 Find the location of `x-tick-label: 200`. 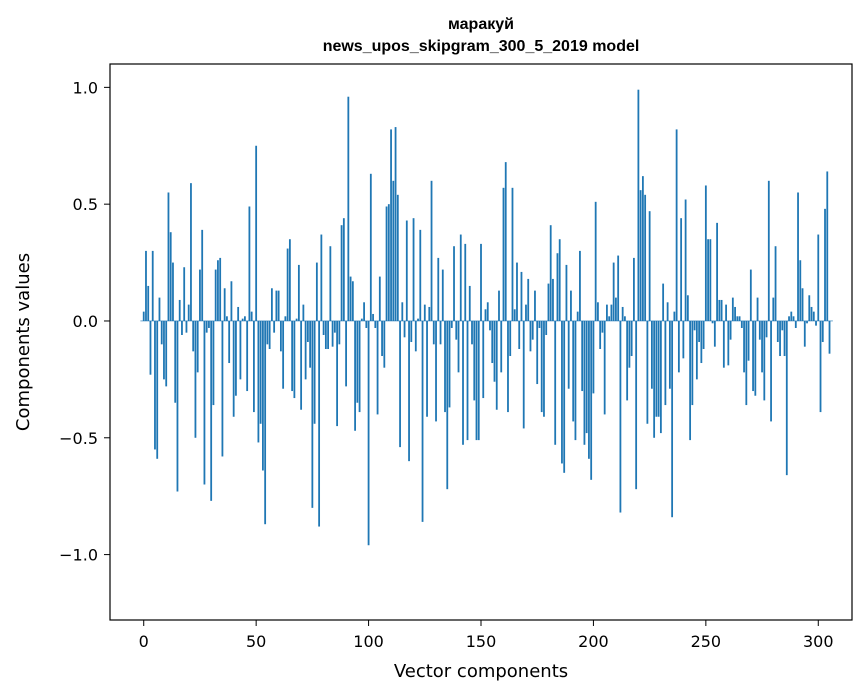

x-tick-label: 200 is located at coordinates (593, 641).